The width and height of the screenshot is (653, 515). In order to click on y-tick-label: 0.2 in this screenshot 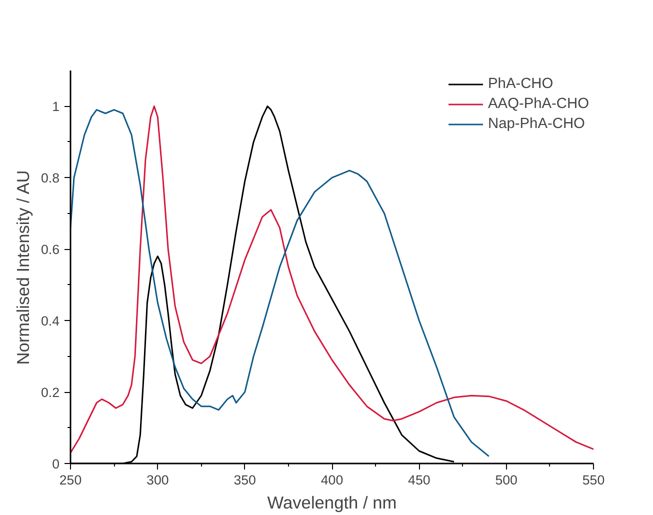, I will do `click(50, 392)`.